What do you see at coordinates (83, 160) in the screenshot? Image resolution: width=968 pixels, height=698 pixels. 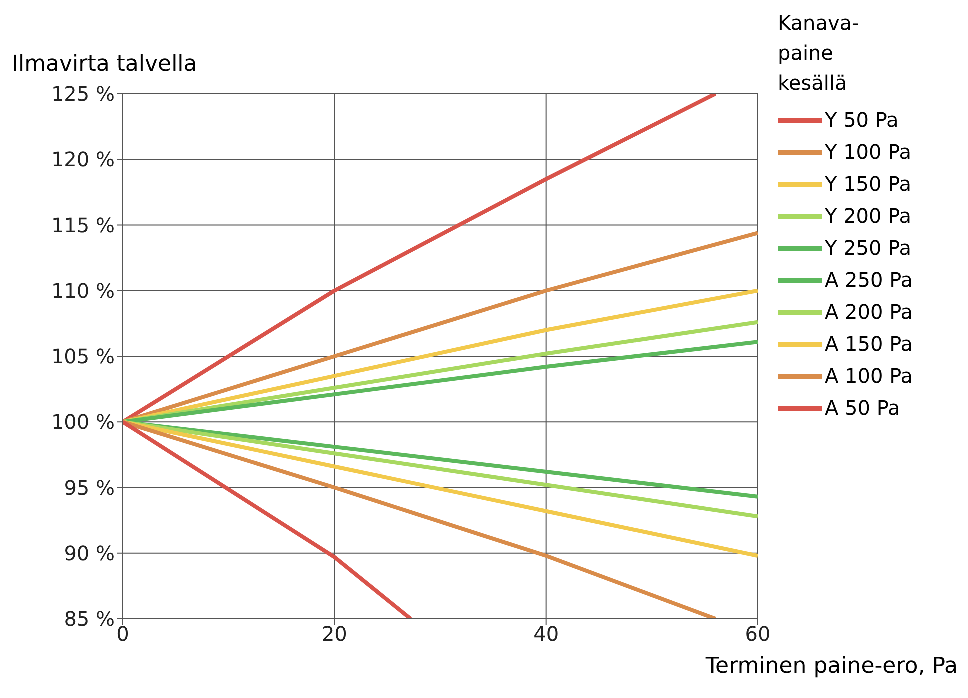 I see `y-tick-label: 120 %` at bounding box center [83, 160].